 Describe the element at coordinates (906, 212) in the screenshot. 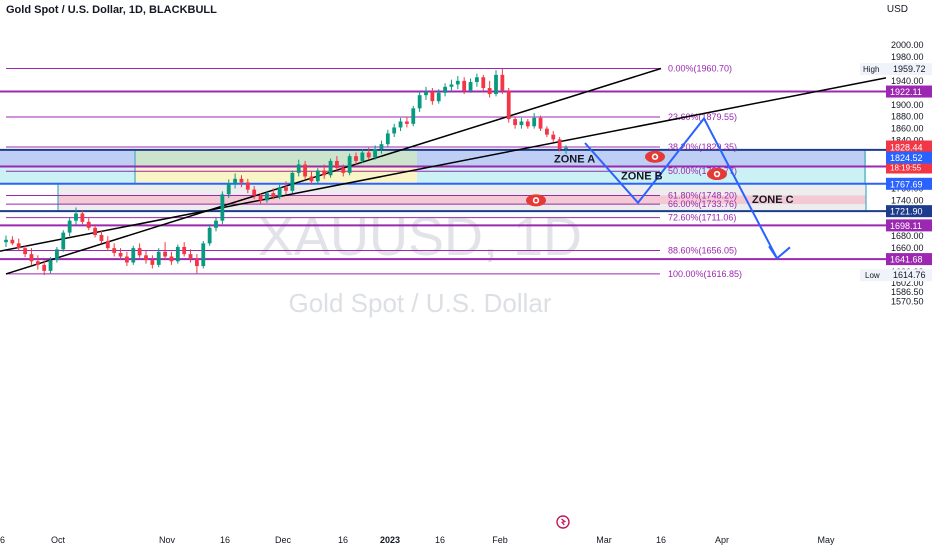

I see `tag-1721-90-text: 1721.90` at that location.